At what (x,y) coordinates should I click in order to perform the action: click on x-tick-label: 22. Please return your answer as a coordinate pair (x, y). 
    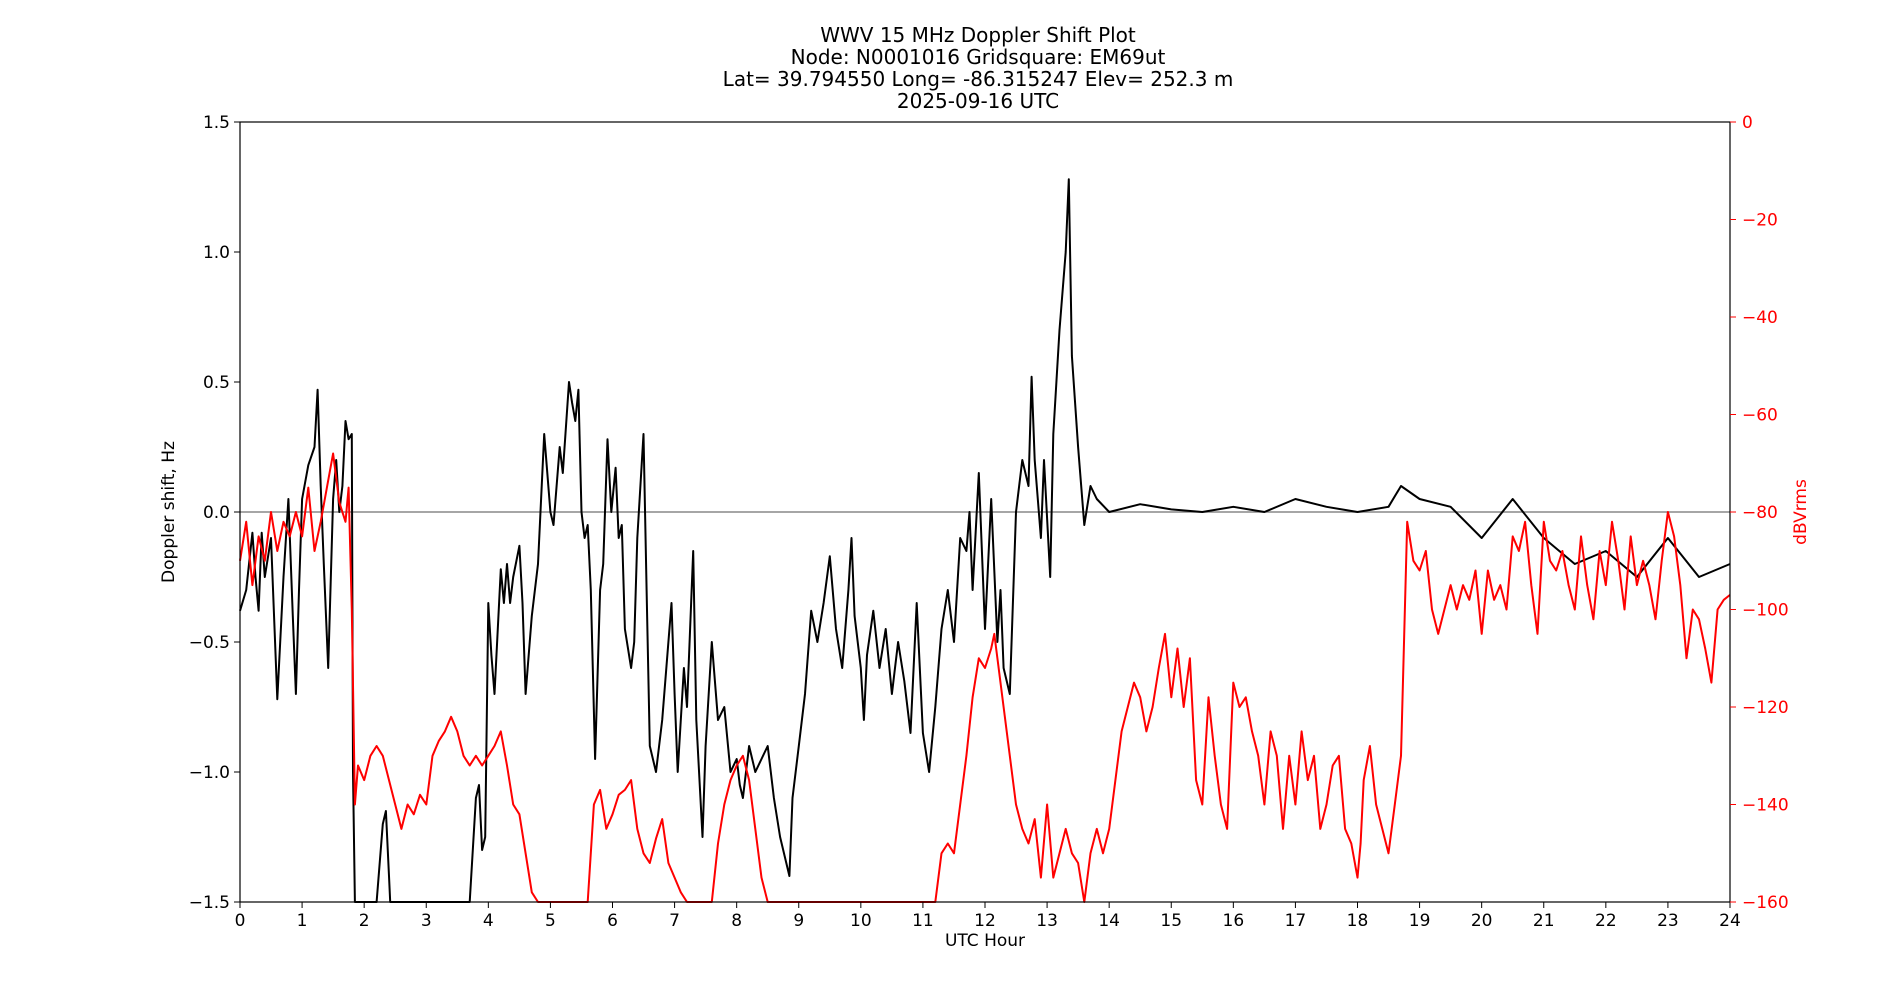
    Looking at the image, I should click on (1606, 921).